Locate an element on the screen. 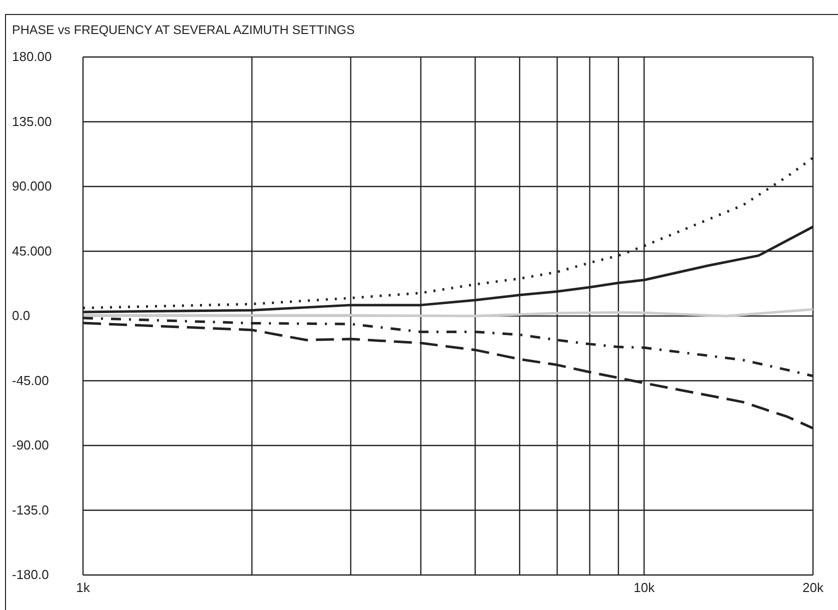  x-tick-label: 10k is located at coordinates (645, 588).